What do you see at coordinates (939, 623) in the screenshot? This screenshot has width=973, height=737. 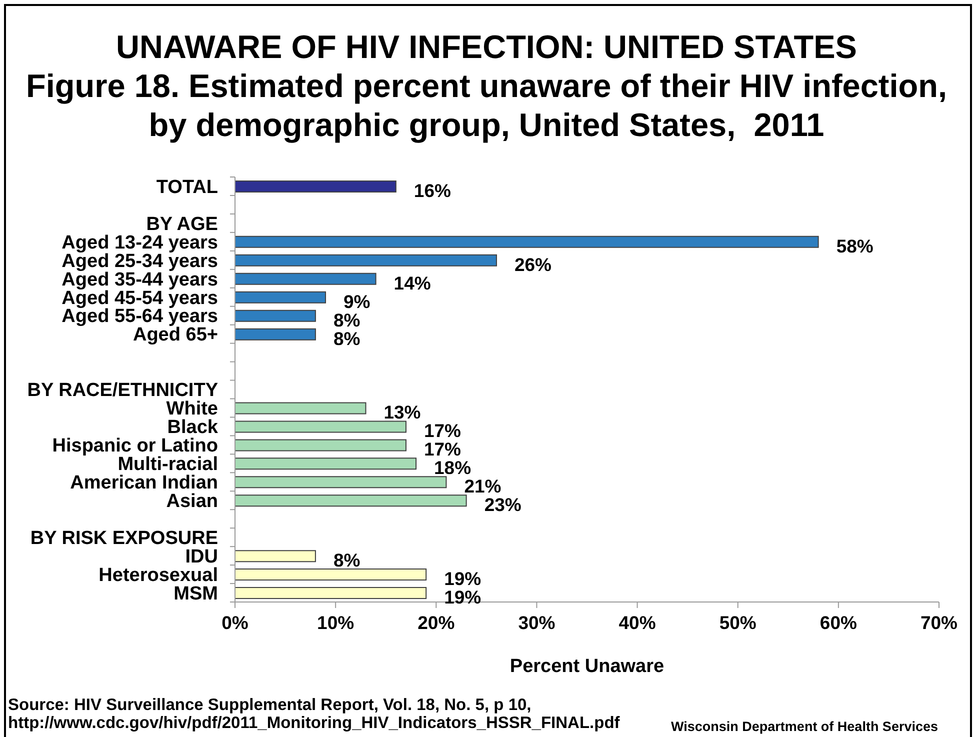 I see `x-tick-label: 70%` at bounding box center [939, 623].